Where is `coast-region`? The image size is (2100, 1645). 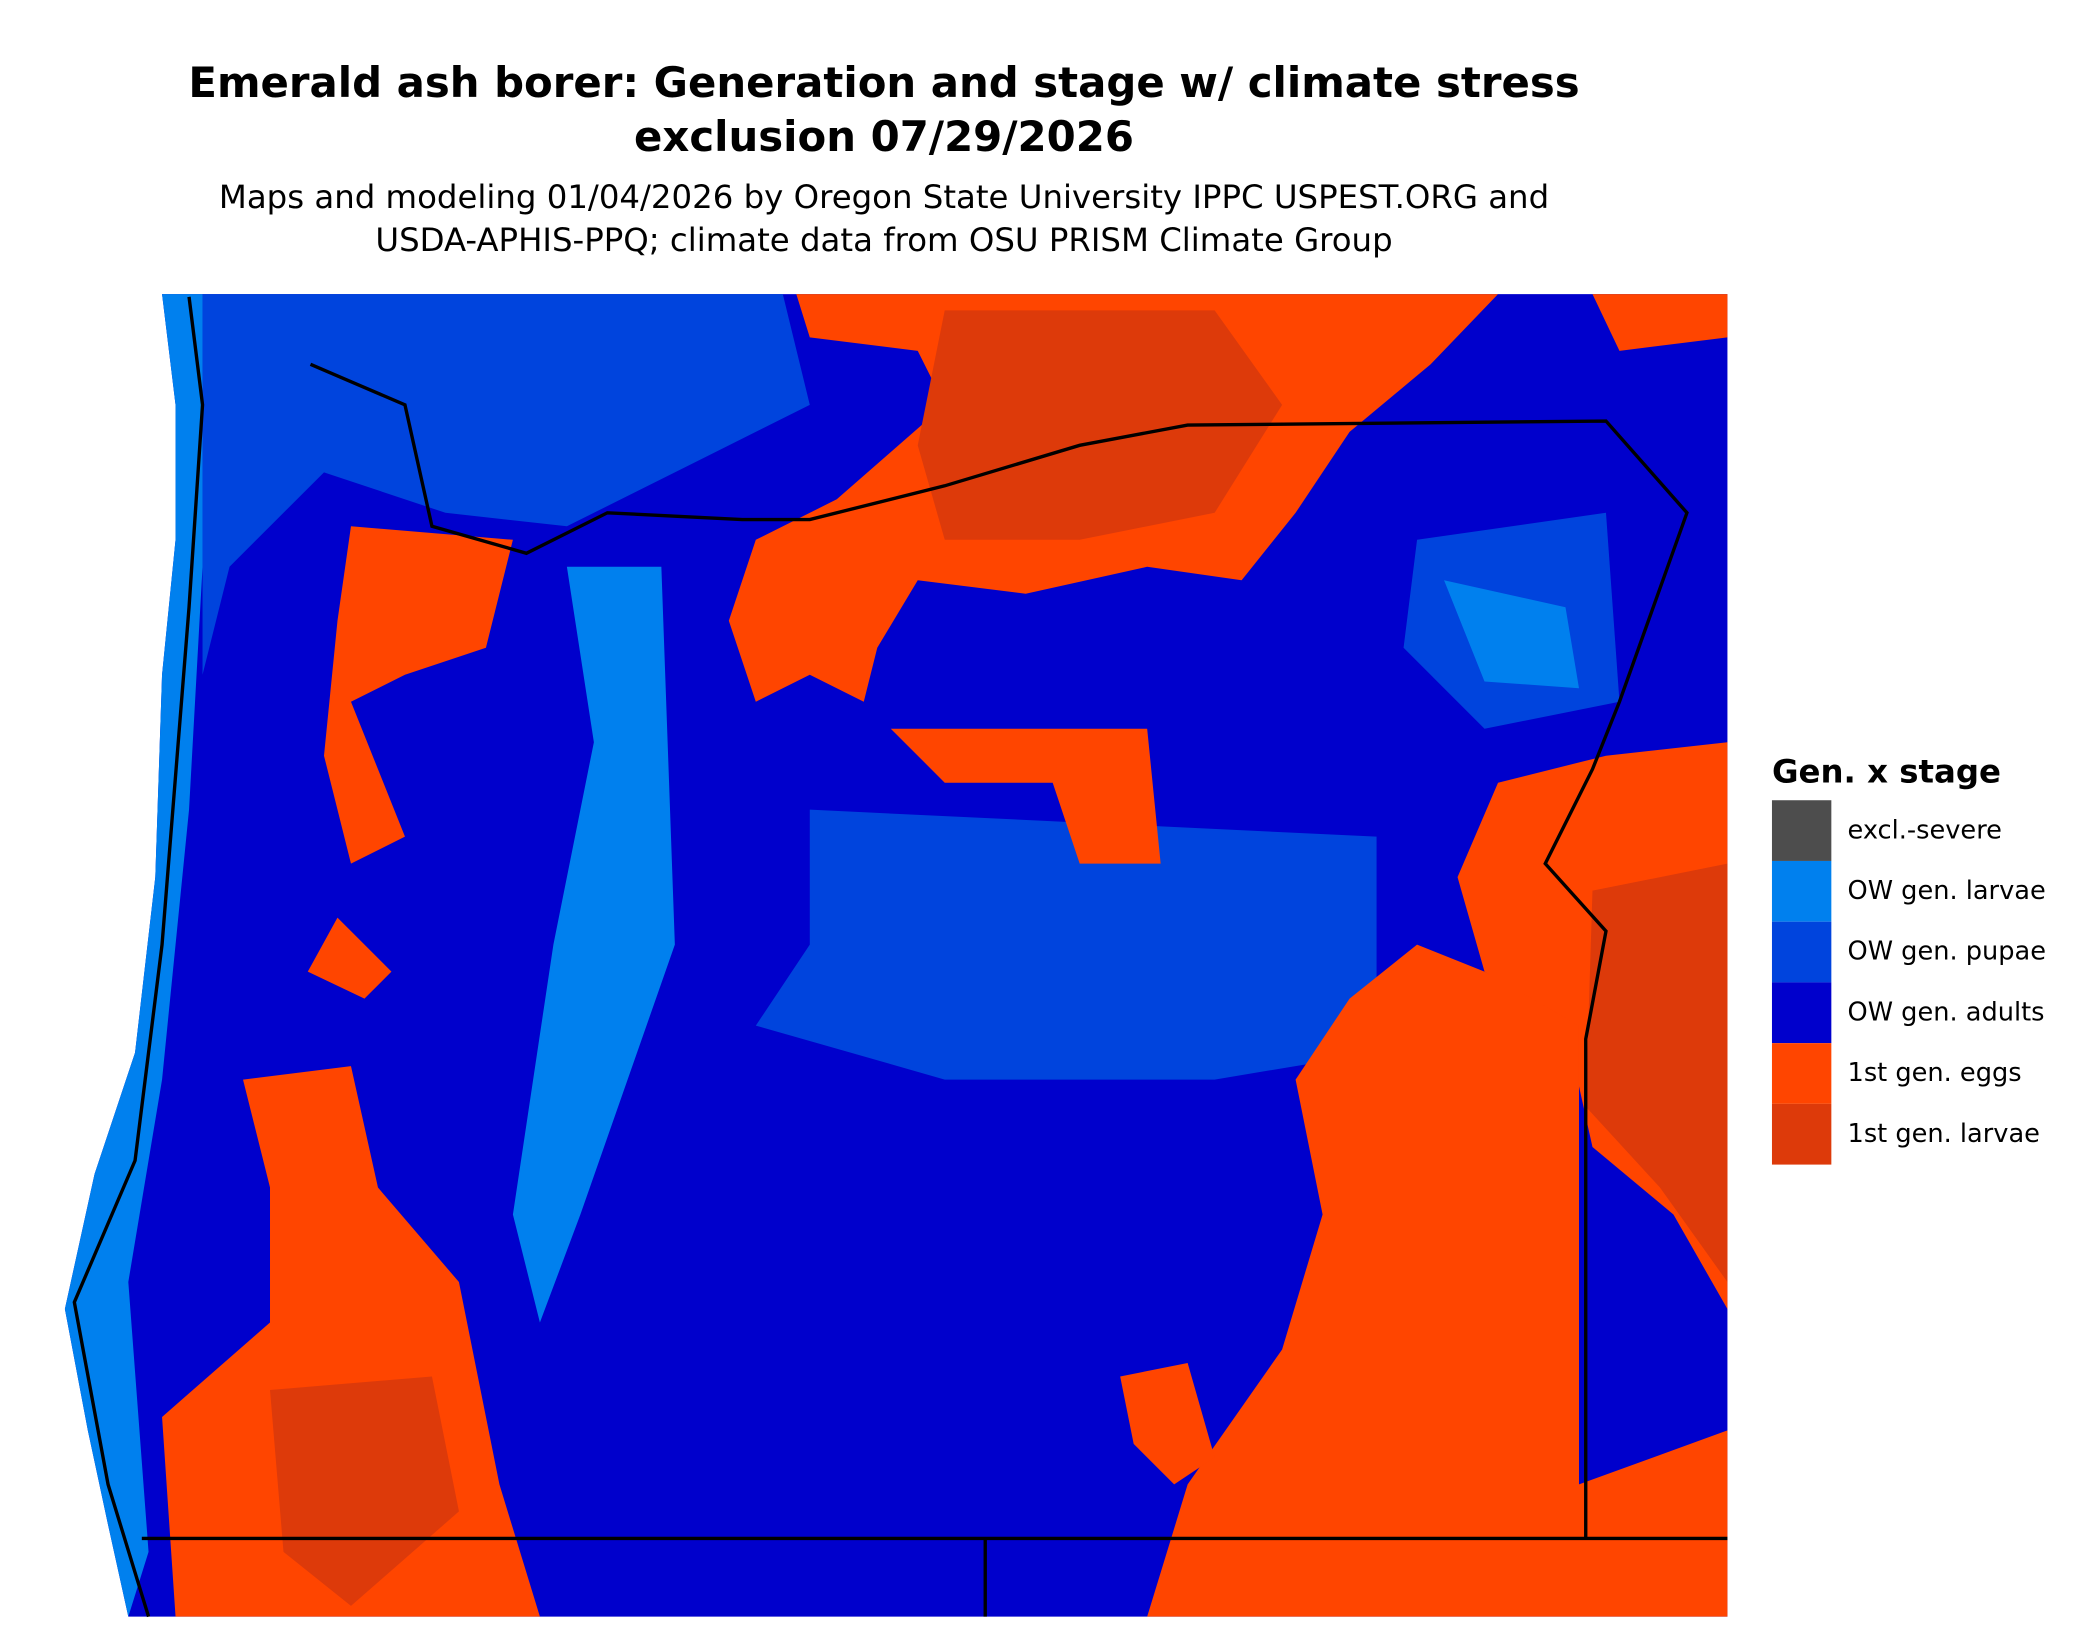 coast-region is located at coordinates (133, 955).